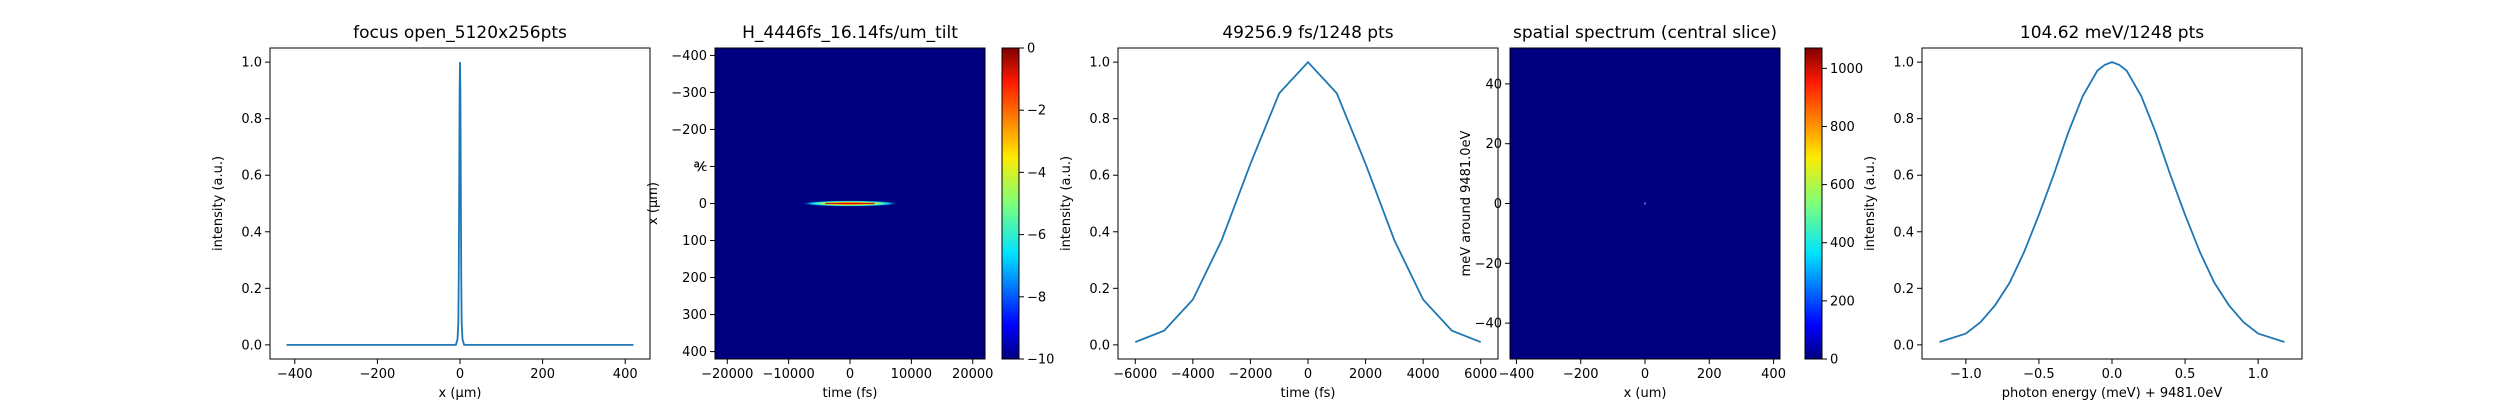 This screenshot has width=2500, height=400. What do you see at coordinates (1036, 297) in the screenshot?
I see `colorbar-tick-label: −8` at bounding box center [1036, 297].